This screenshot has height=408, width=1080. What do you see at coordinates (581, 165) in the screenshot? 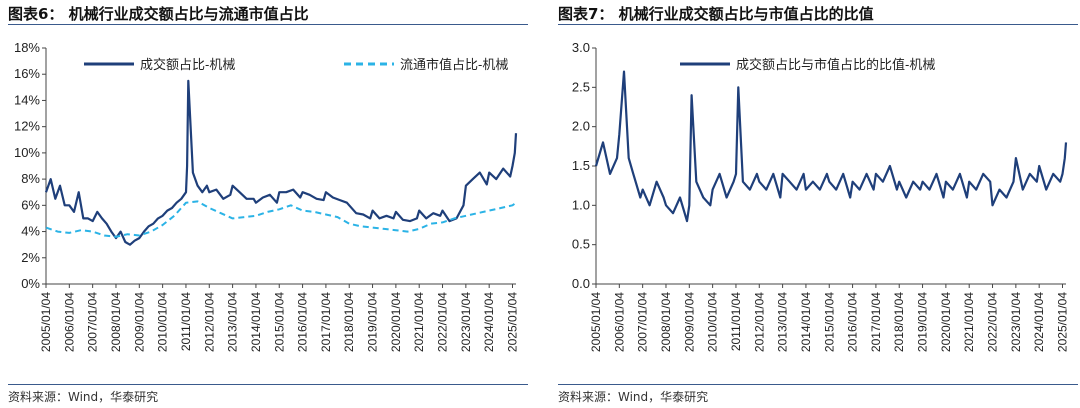
I see `y-tick-label: 1.5` at bounding box center [581, 165].